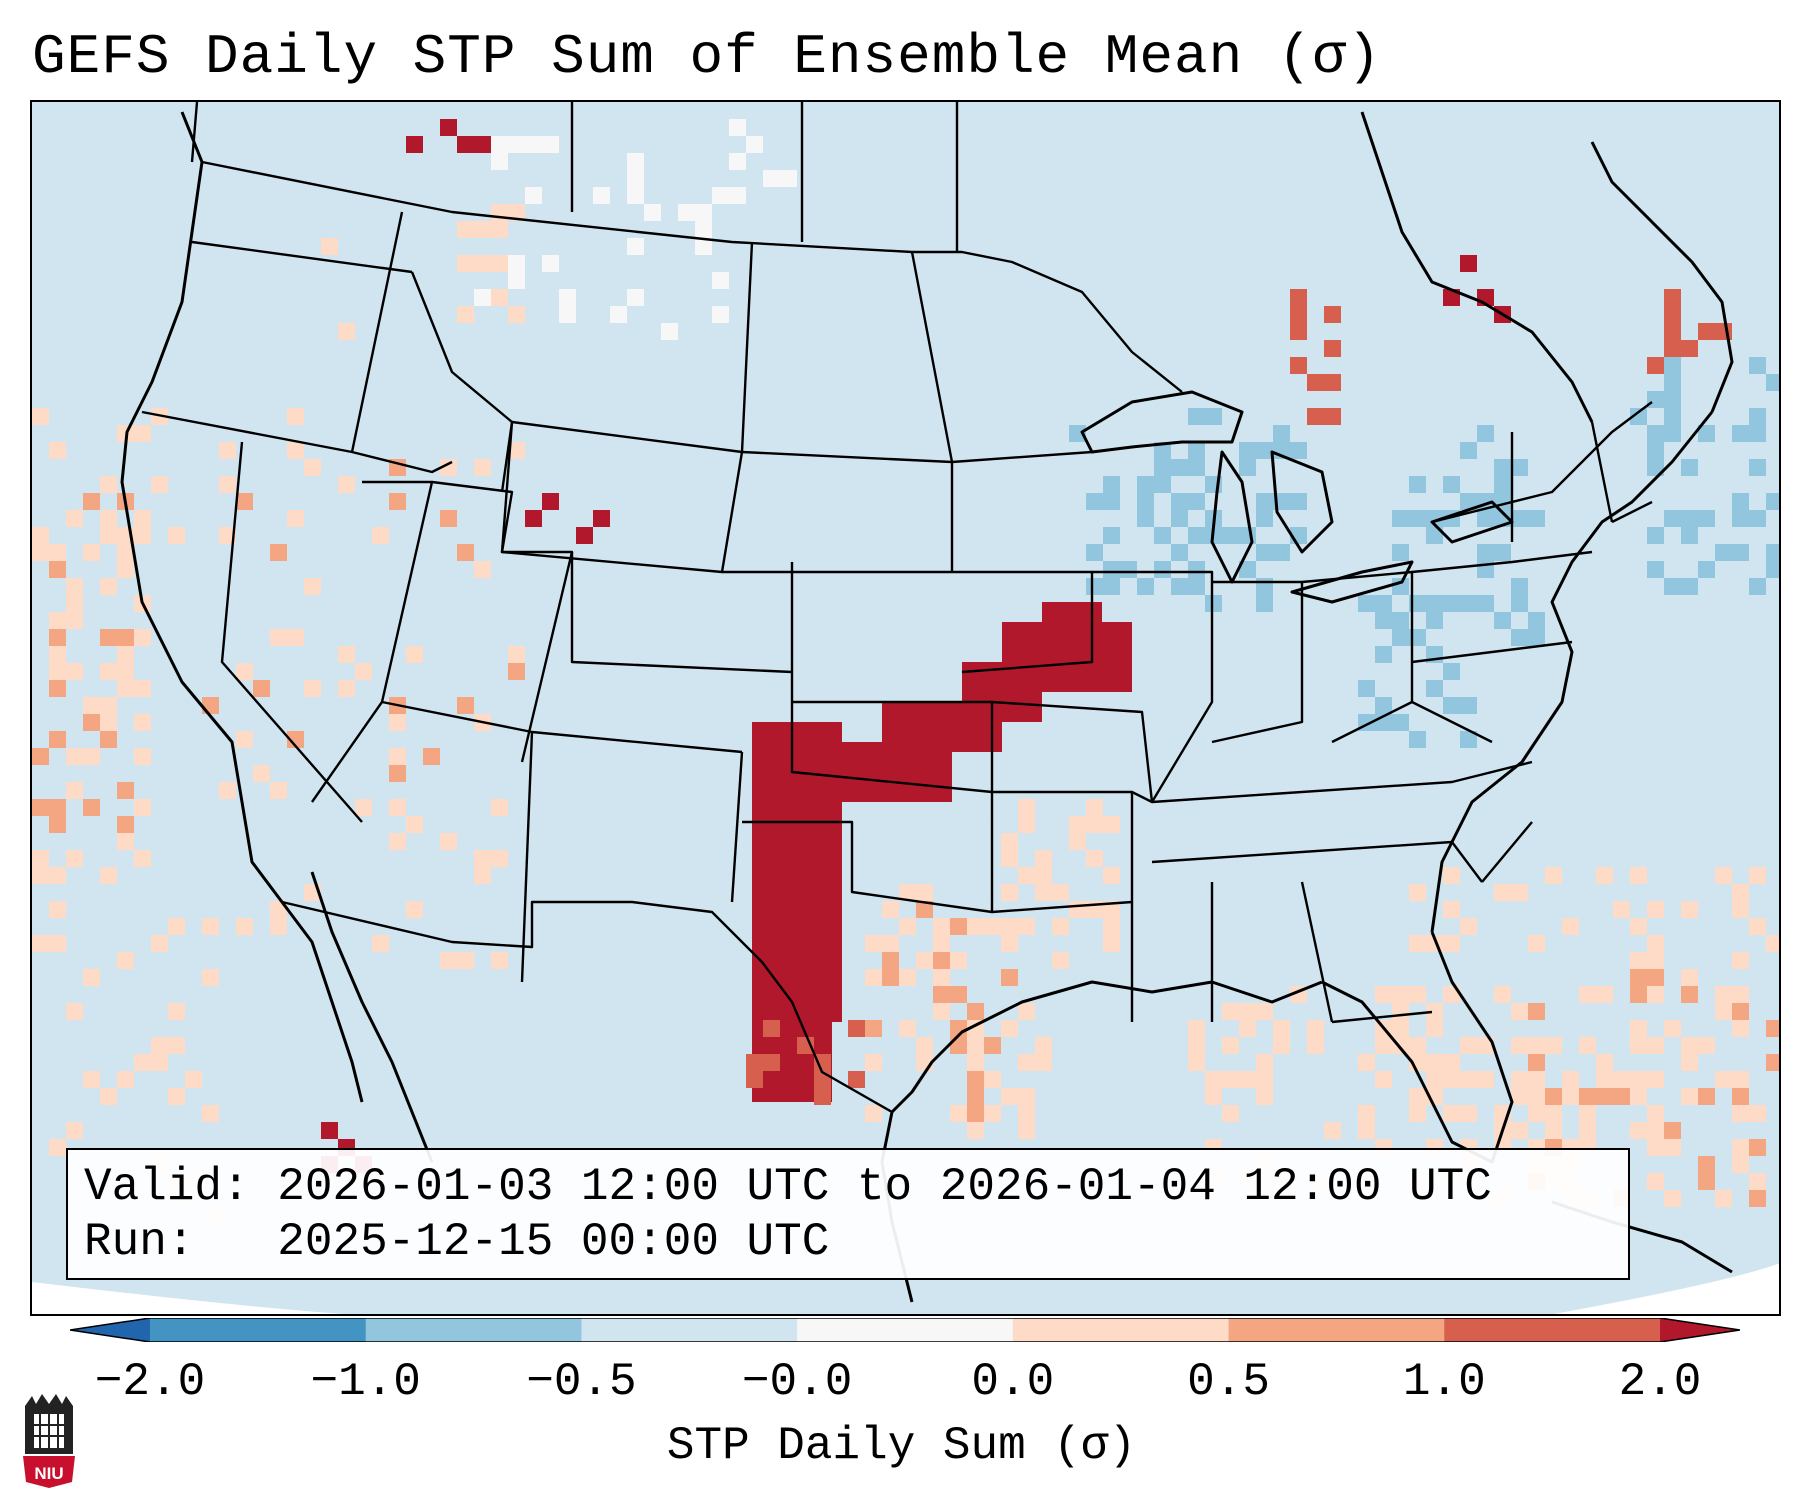 The image size is (1803, 1506). I want to click on colorbar-tick-label: −2.0, so click(150, 1382).